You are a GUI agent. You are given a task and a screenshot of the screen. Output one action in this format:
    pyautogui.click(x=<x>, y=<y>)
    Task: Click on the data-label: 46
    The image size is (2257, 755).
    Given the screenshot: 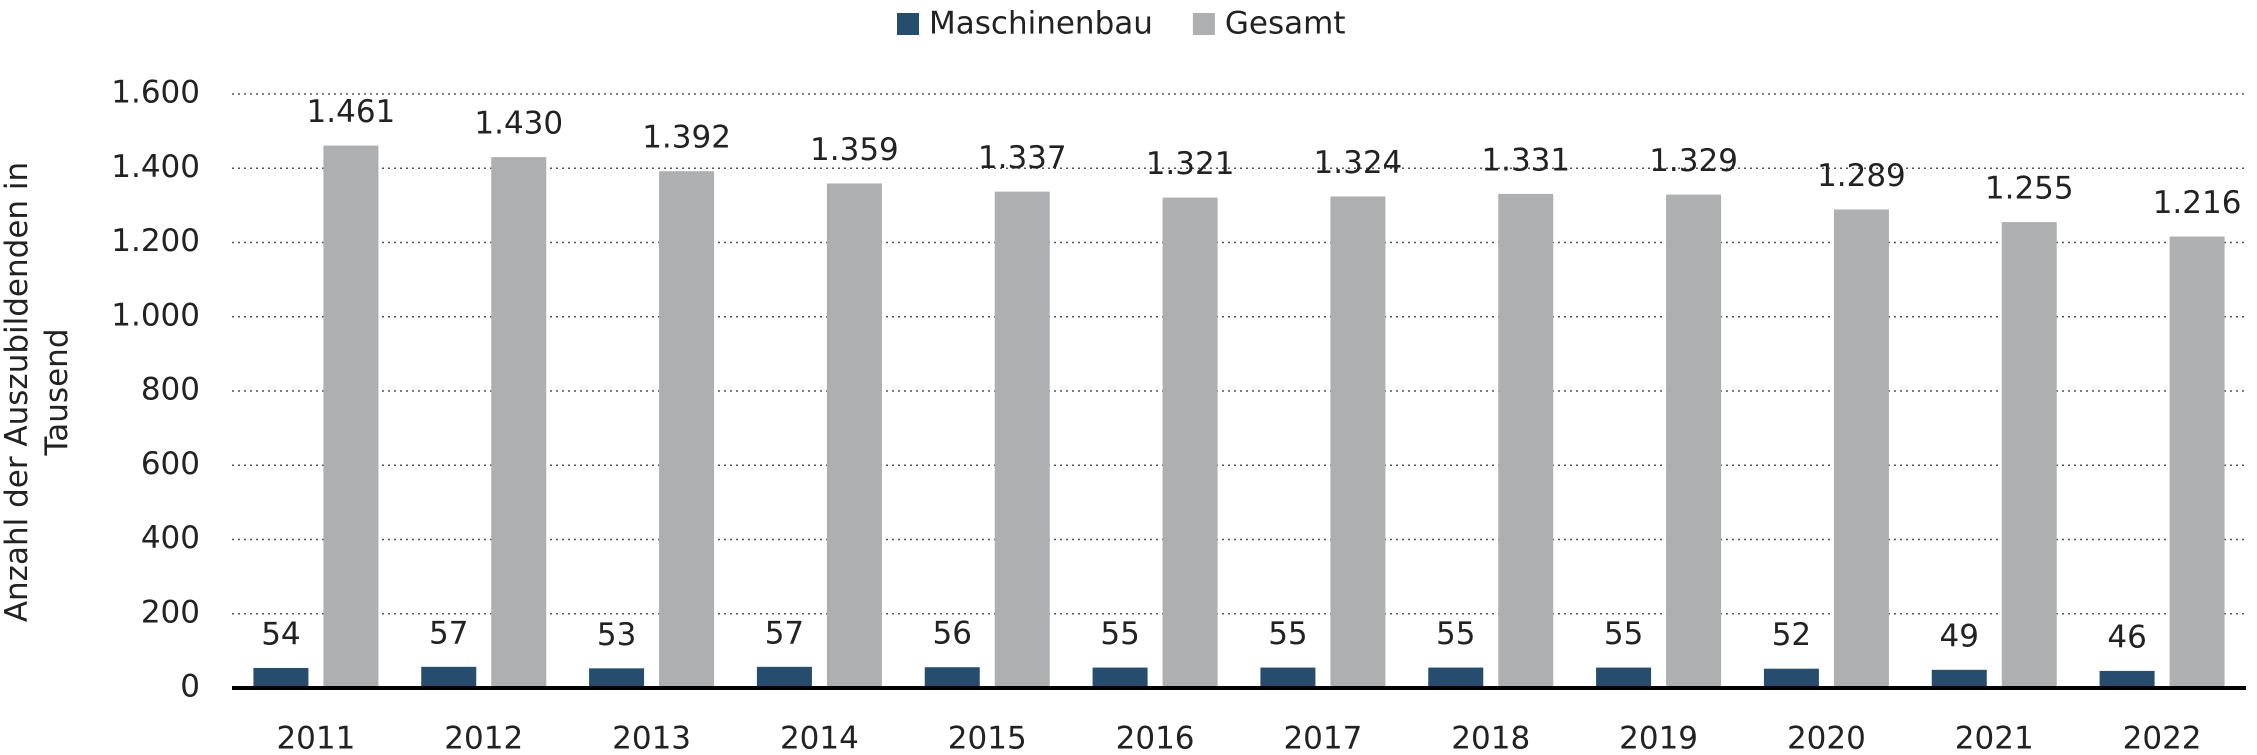 What is the action you would take?
    pyautogui.click(x=2126, y=637)
    